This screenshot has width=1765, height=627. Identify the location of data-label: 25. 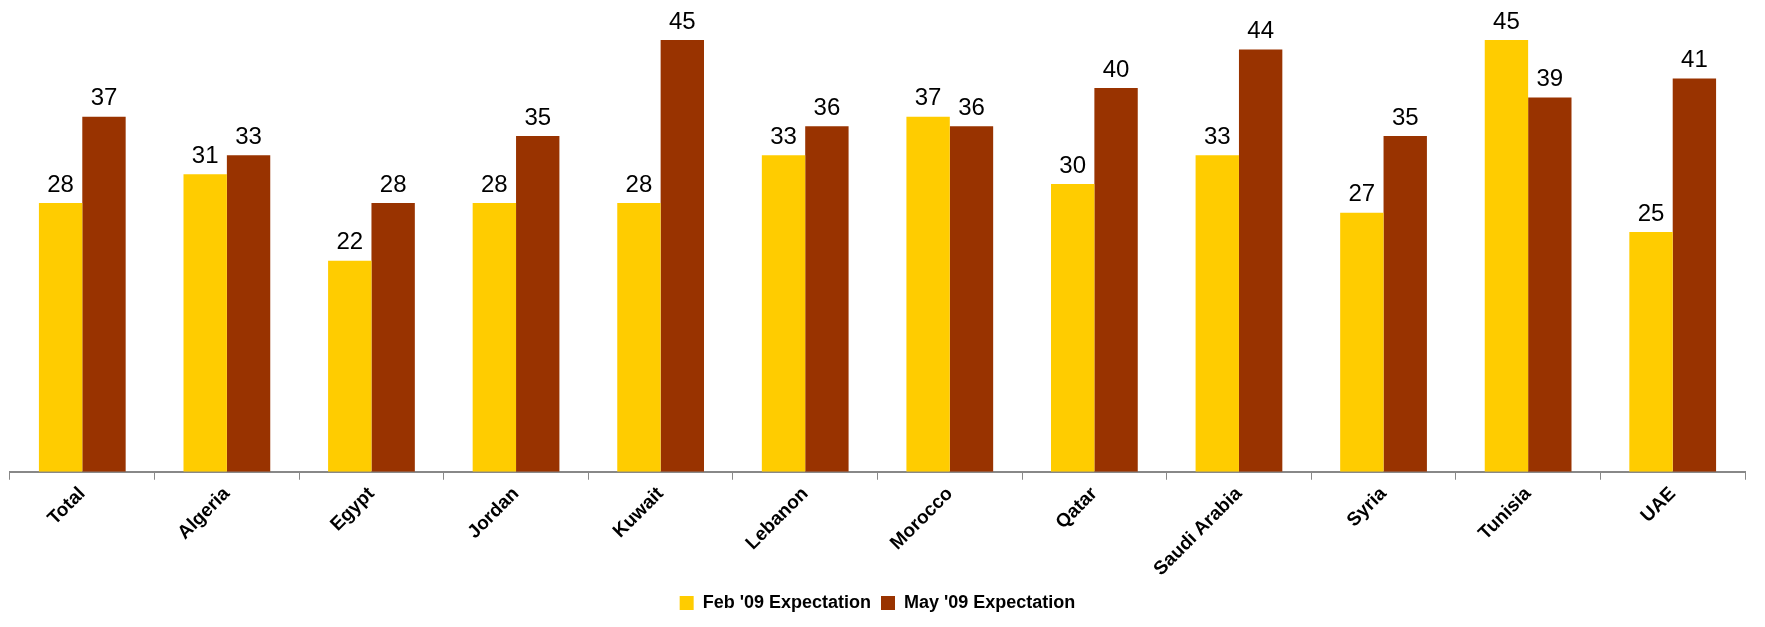
(1651, 212).